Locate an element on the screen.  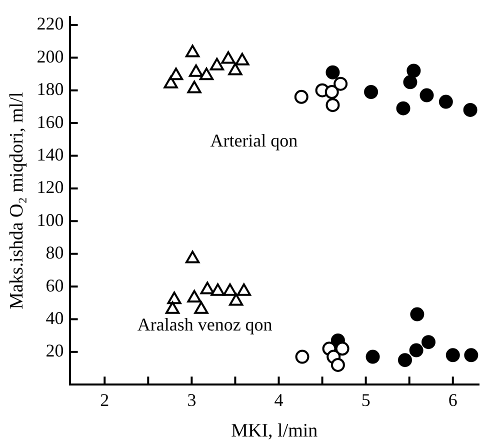
x-tick-label: 6 is located at coordinates (453, 400).